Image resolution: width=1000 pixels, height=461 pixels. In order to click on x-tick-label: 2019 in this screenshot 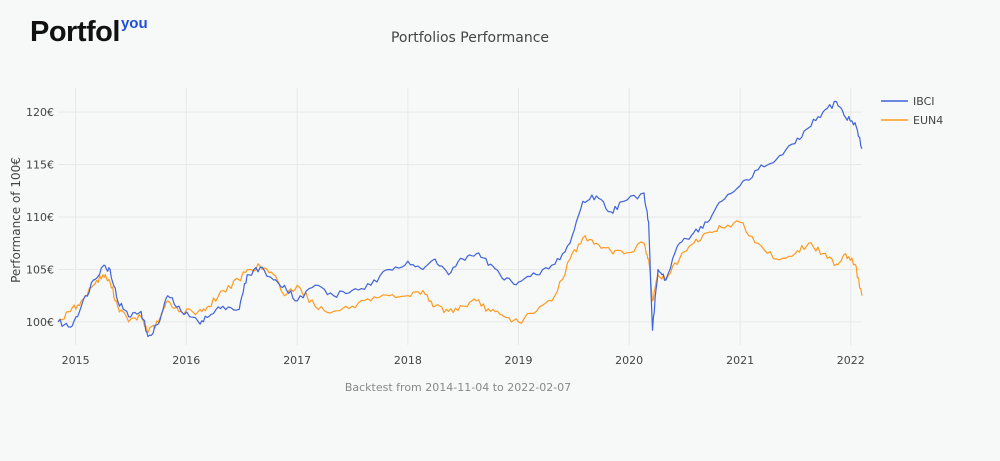, I will do `click(519, 360)`.